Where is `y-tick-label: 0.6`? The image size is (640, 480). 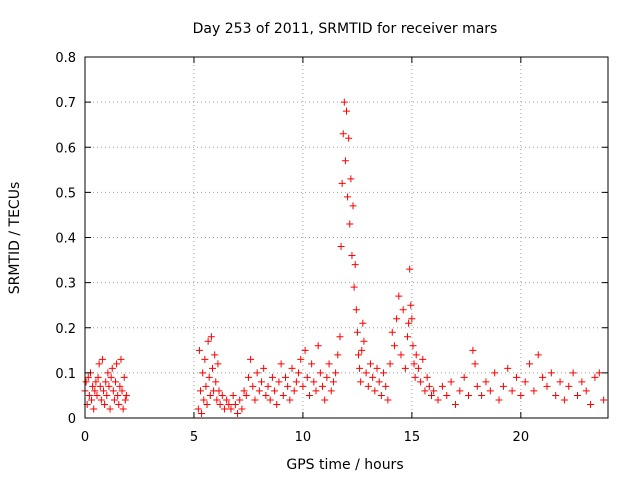 y-tick-label: 0.6 is located at coordinates (65, 148).